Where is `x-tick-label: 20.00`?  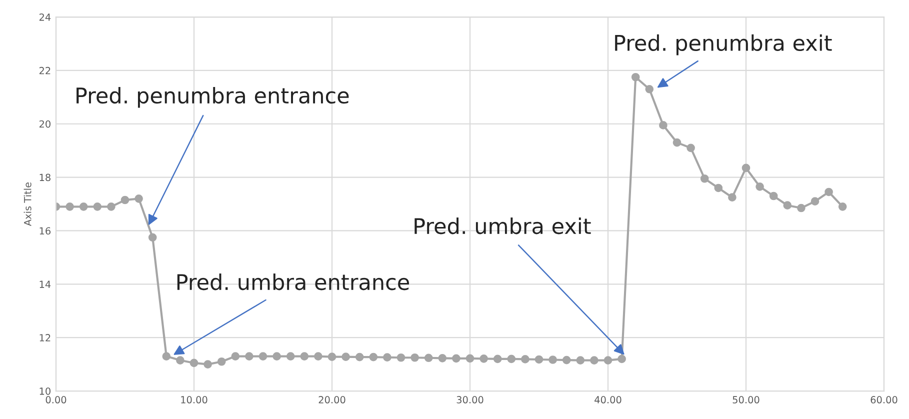 x-tick-label: 20.00 is located at coordinates (332, 400).